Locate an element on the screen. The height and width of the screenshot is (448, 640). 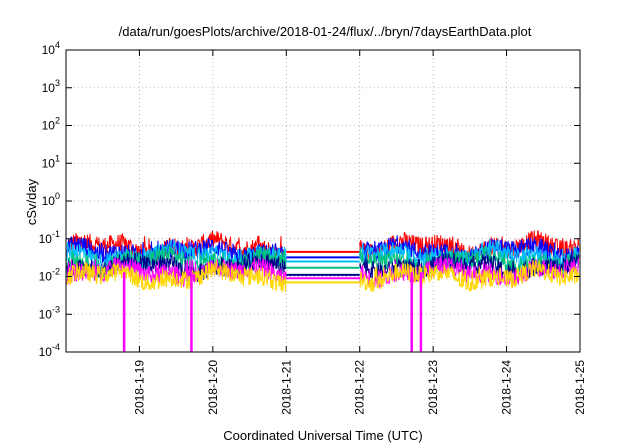
y-tick-label: 10² is located at coordinates (51, 124).